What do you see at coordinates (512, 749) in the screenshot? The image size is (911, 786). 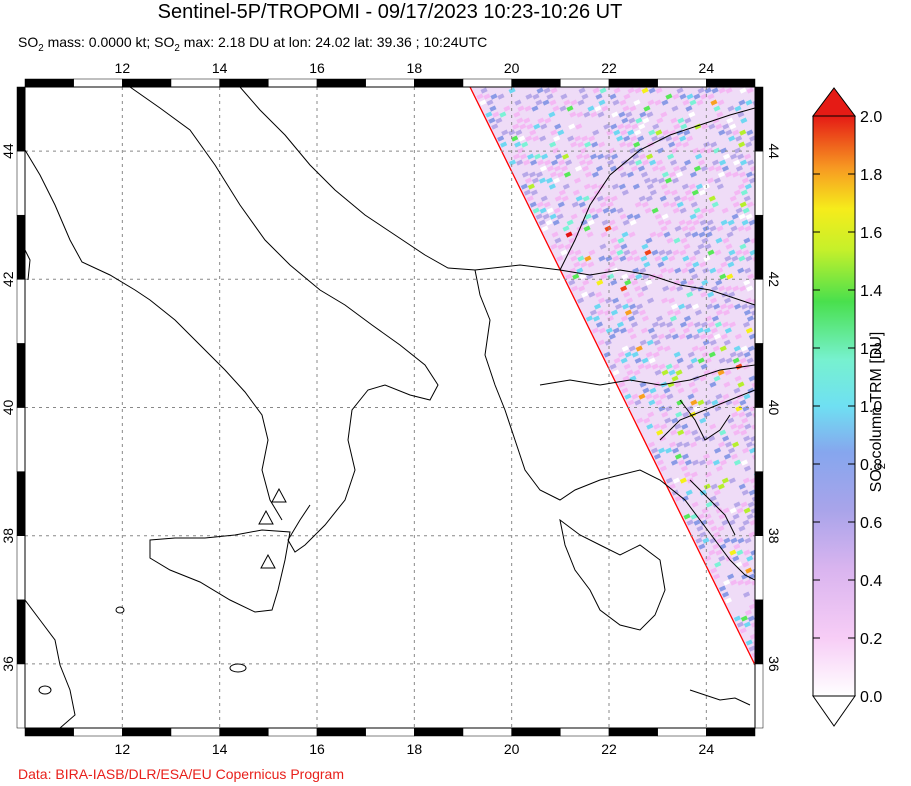 I see `lon-tick-label-bottom: 20` at bounding box center [512, 749].